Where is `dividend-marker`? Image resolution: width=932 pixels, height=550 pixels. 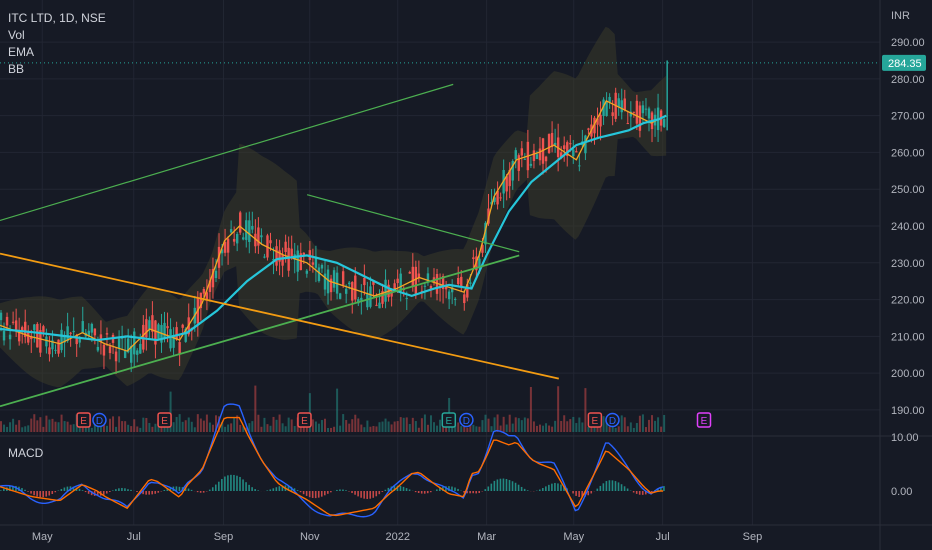 dividend-marker is located at coordinates (612, 420).